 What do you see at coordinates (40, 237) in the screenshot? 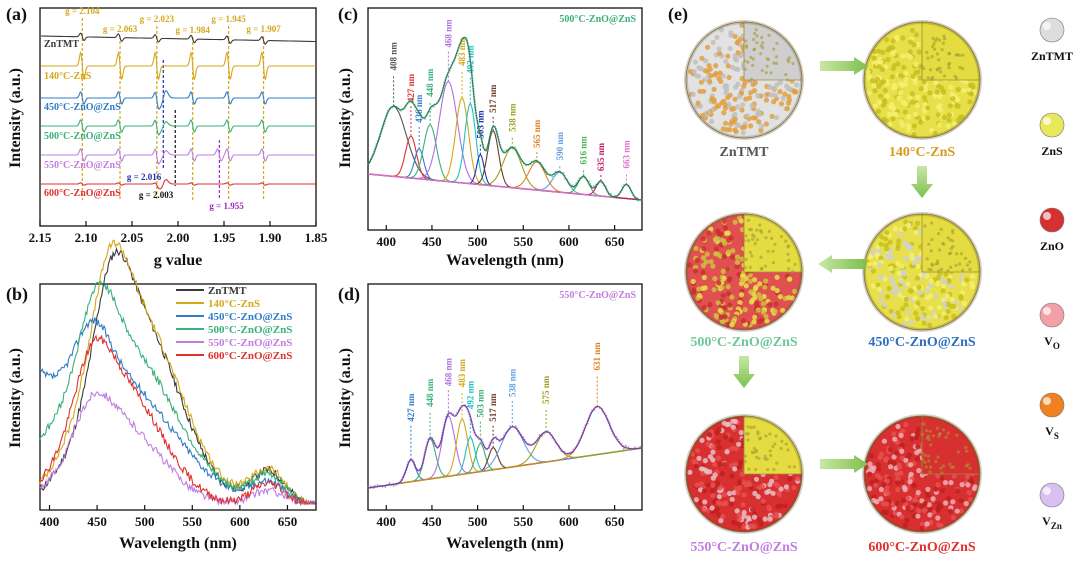
I see `a-xtick-label-0: 2.15` at bounding box center [40, 237].